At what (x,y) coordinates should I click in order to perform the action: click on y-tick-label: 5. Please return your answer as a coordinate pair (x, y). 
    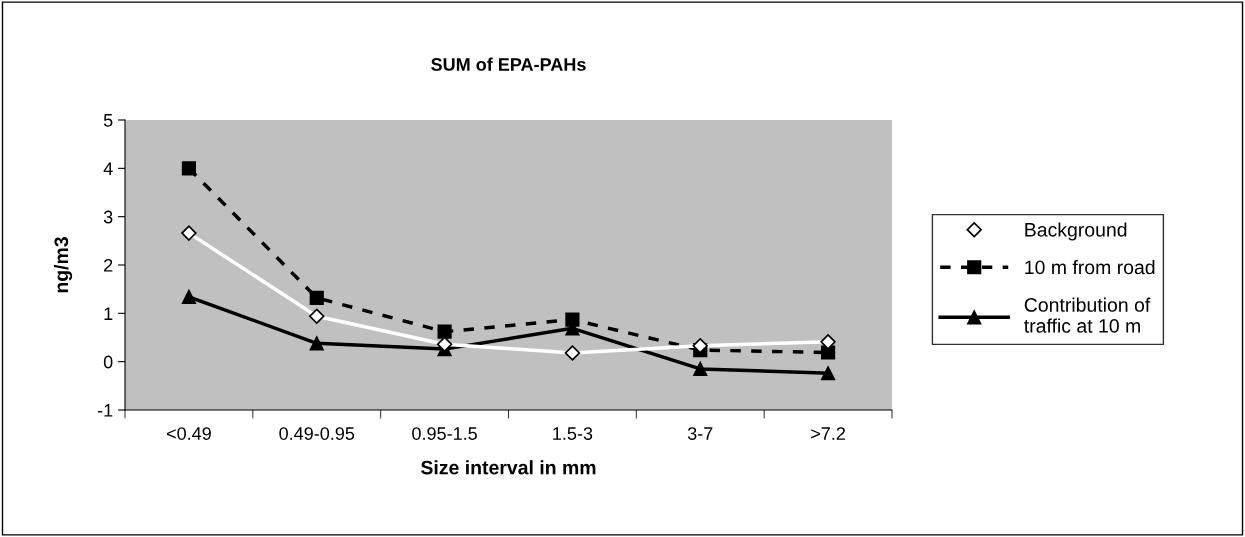
    Looking at the image, I should click on (108, 120).